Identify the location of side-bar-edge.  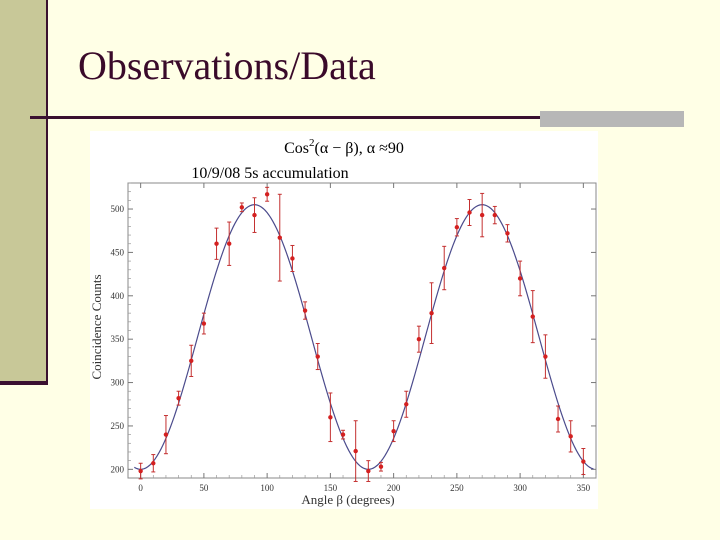
(47, 192).